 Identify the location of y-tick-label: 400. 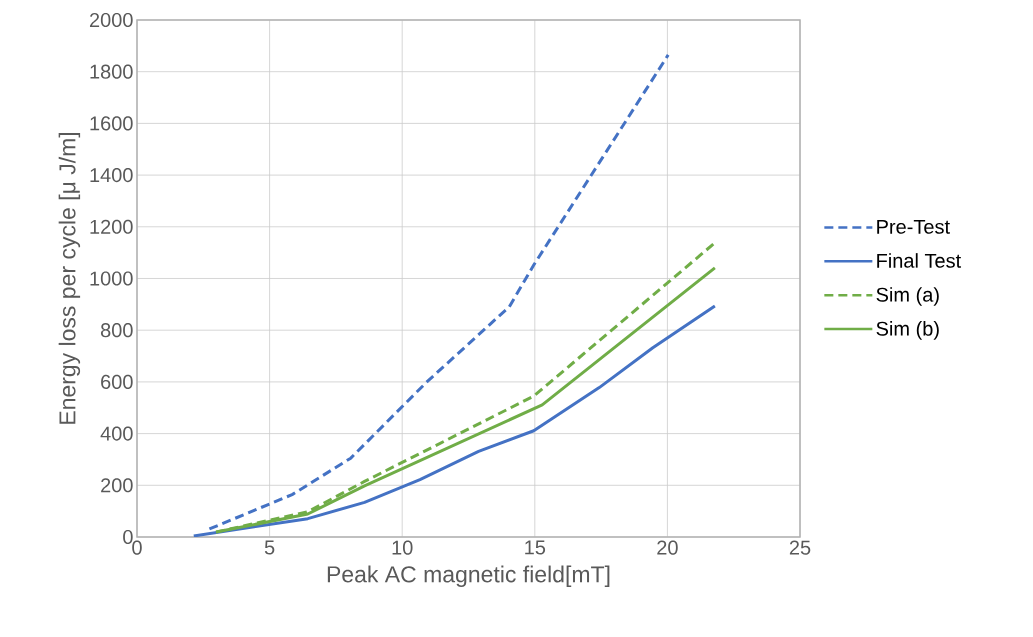
(116, 433).